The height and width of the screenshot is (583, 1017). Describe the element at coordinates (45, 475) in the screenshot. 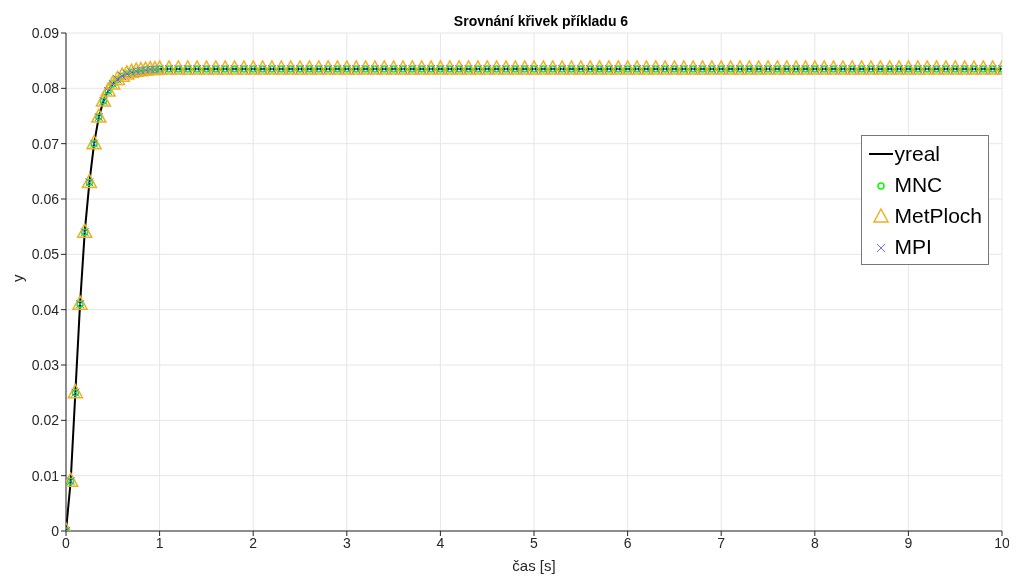

I see `y-tick-label: 0.01` at that location.